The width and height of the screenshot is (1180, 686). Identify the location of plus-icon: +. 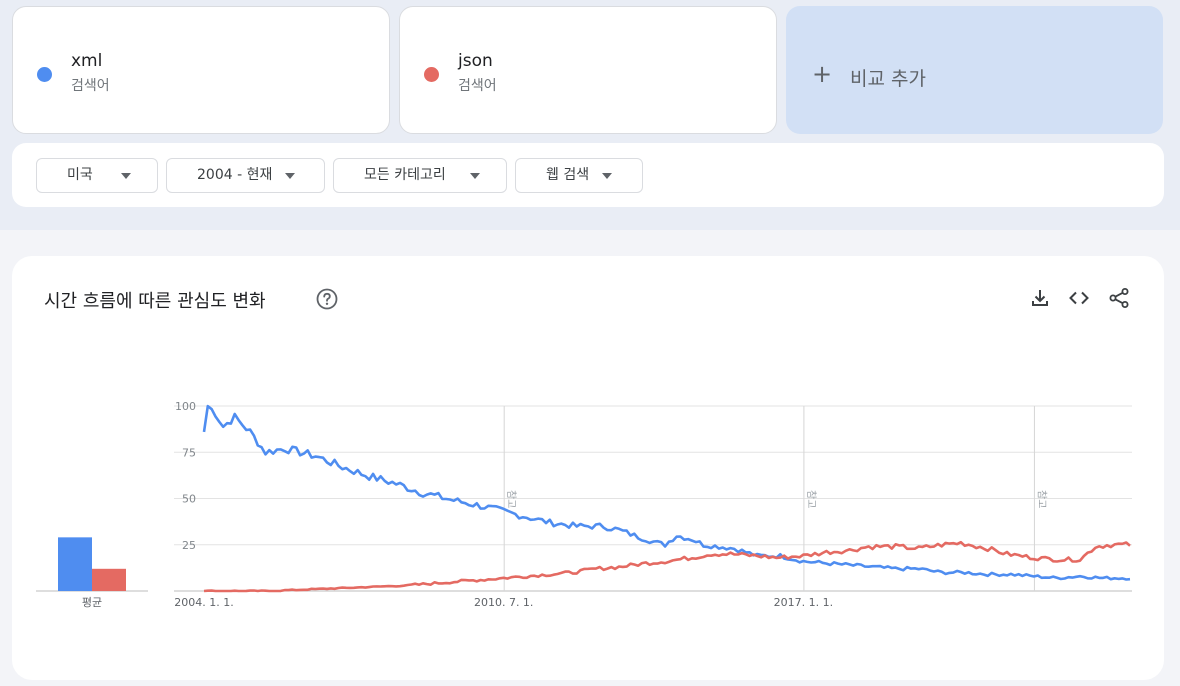
(822, 74).